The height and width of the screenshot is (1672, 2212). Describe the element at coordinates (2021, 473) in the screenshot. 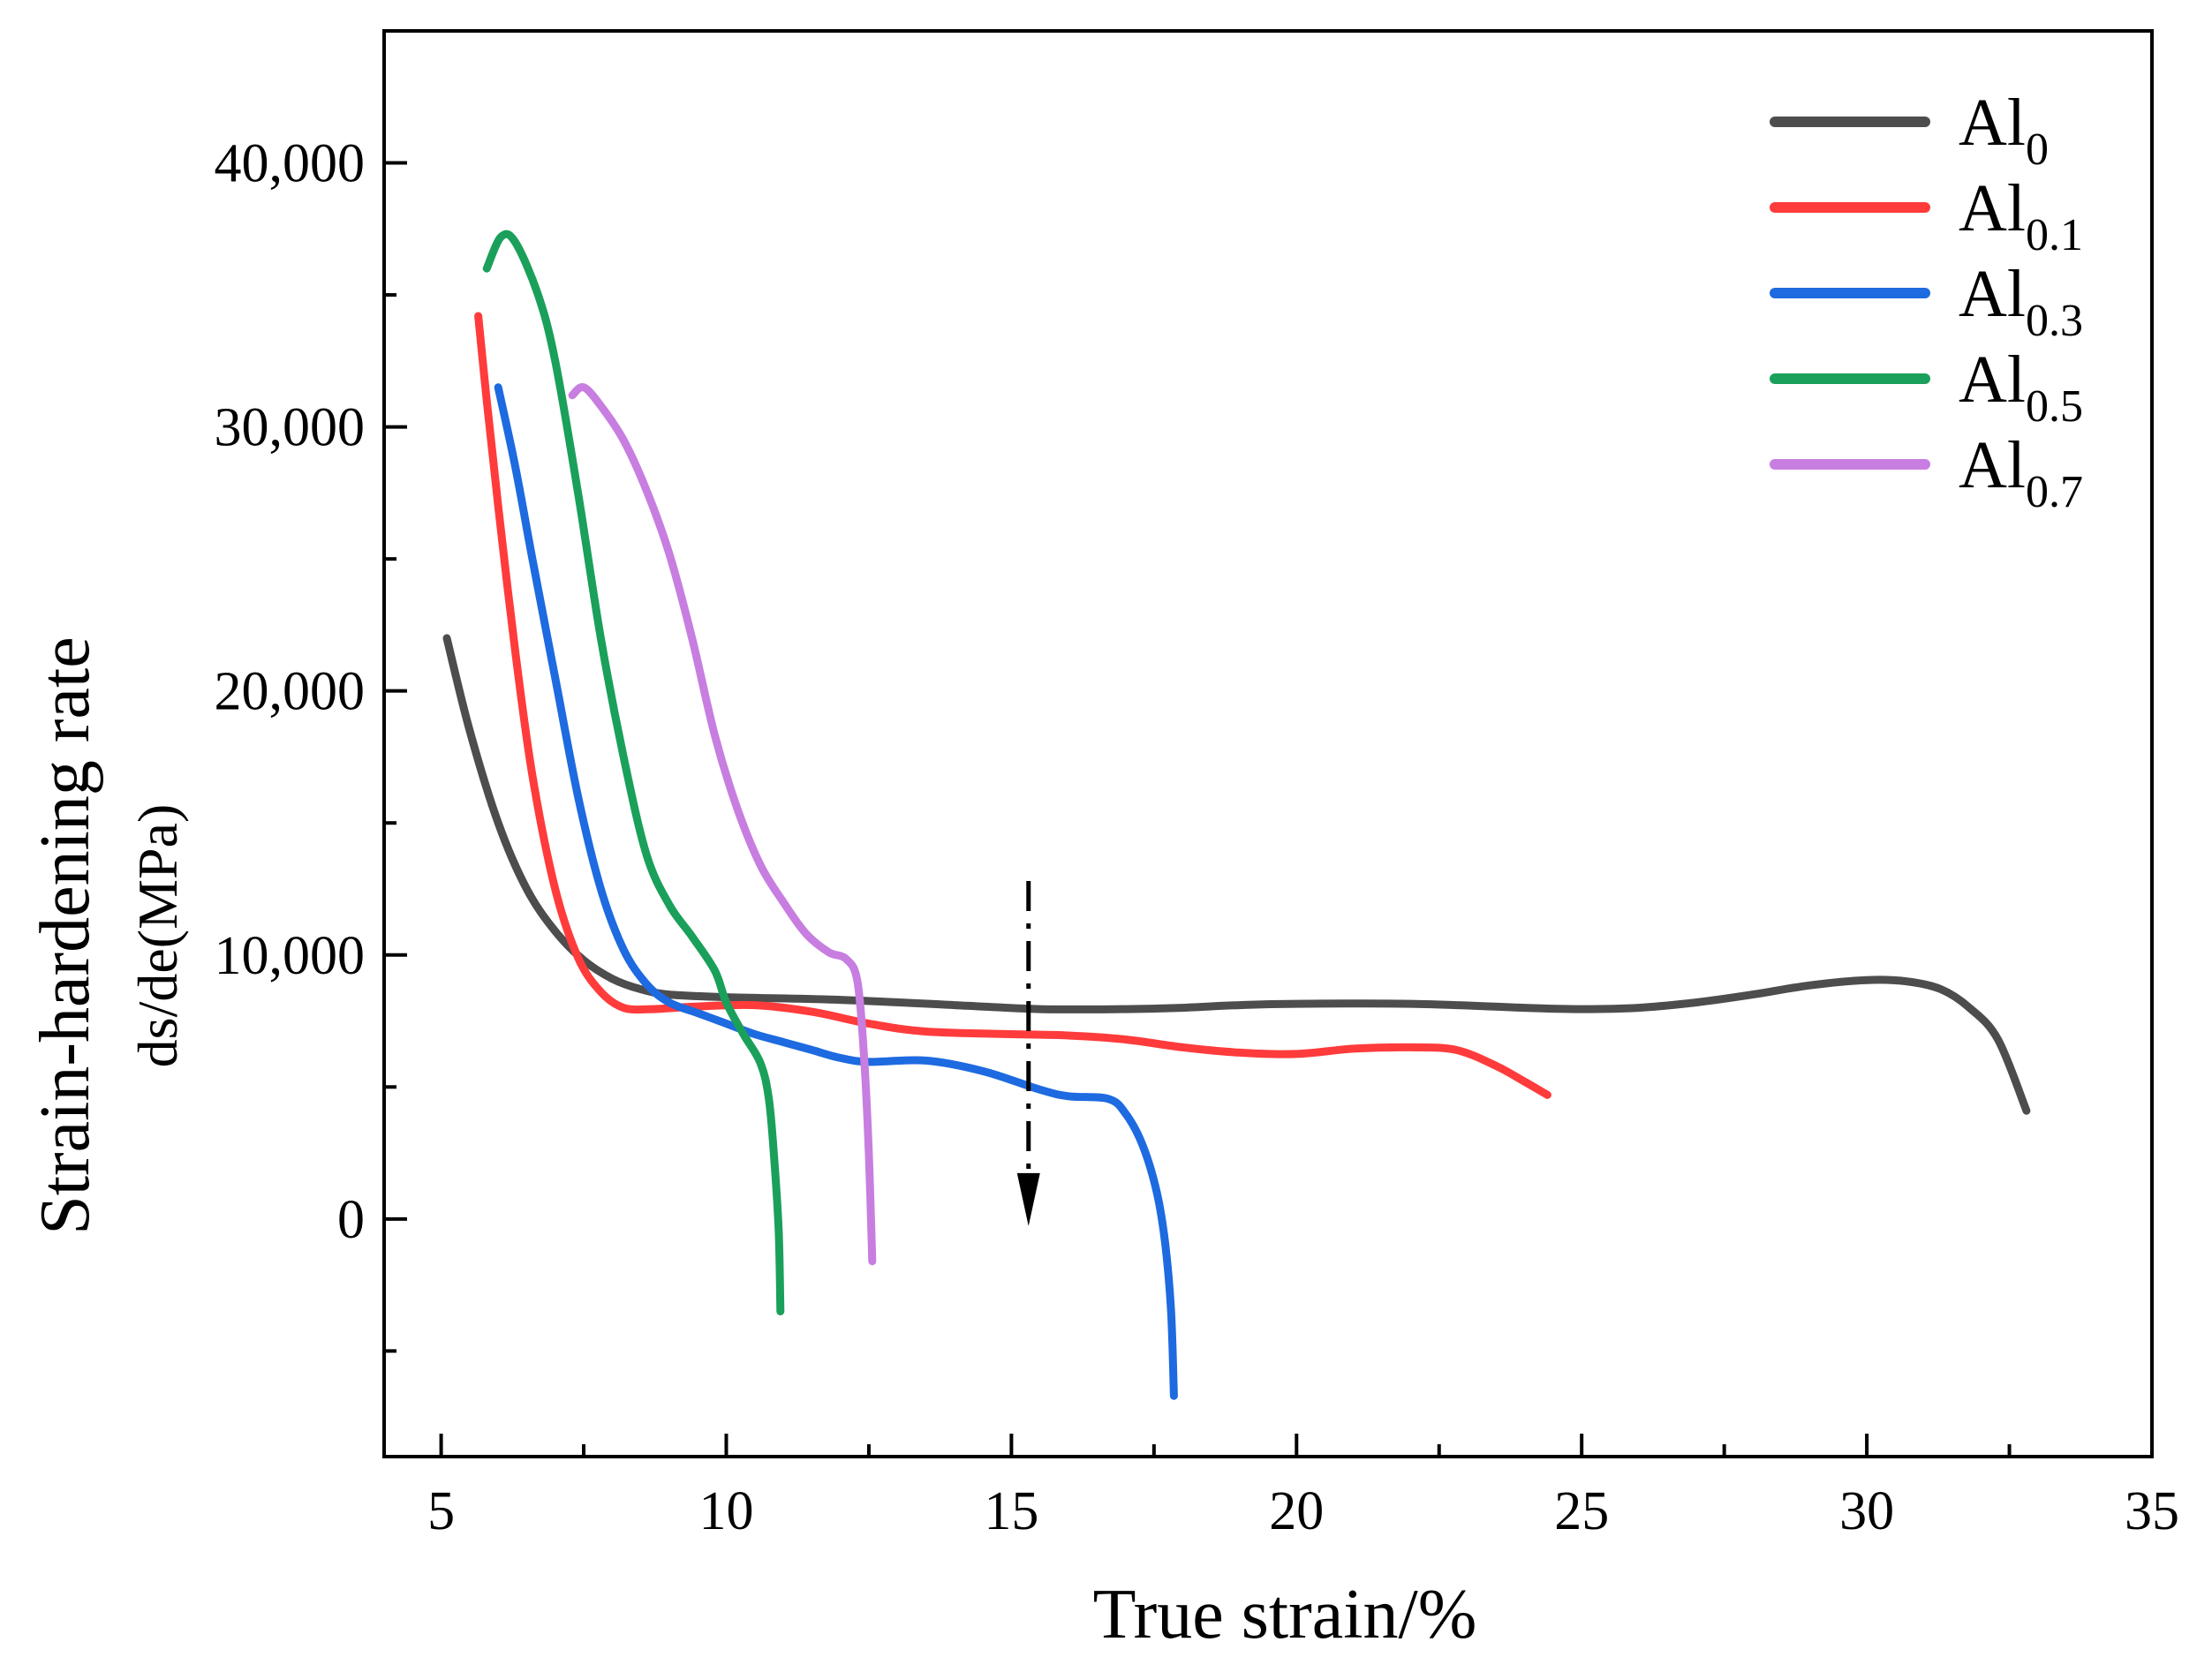

I see `legend-label: Al0.7` at that location.